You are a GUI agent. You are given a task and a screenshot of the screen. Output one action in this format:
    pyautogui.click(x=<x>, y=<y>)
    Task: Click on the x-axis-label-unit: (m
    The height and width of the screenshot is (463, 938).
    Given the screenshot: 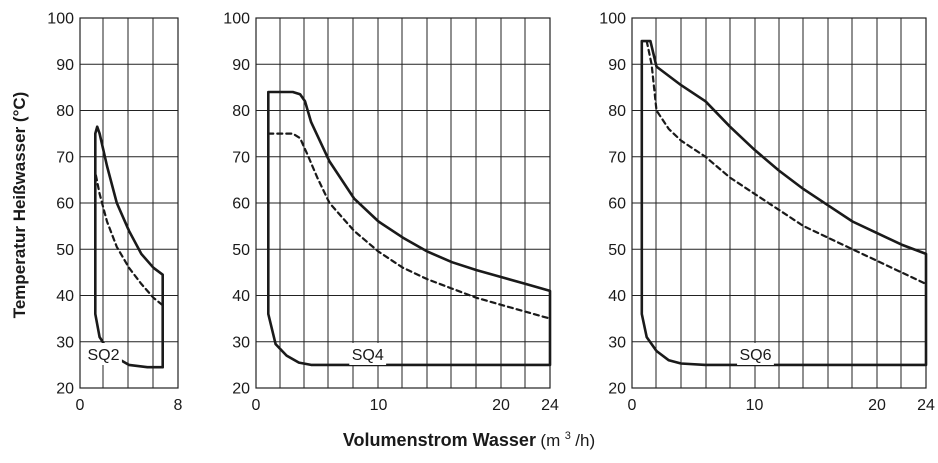 What is the action you would take?
    pyautogui.click(x=550, y=440)
    